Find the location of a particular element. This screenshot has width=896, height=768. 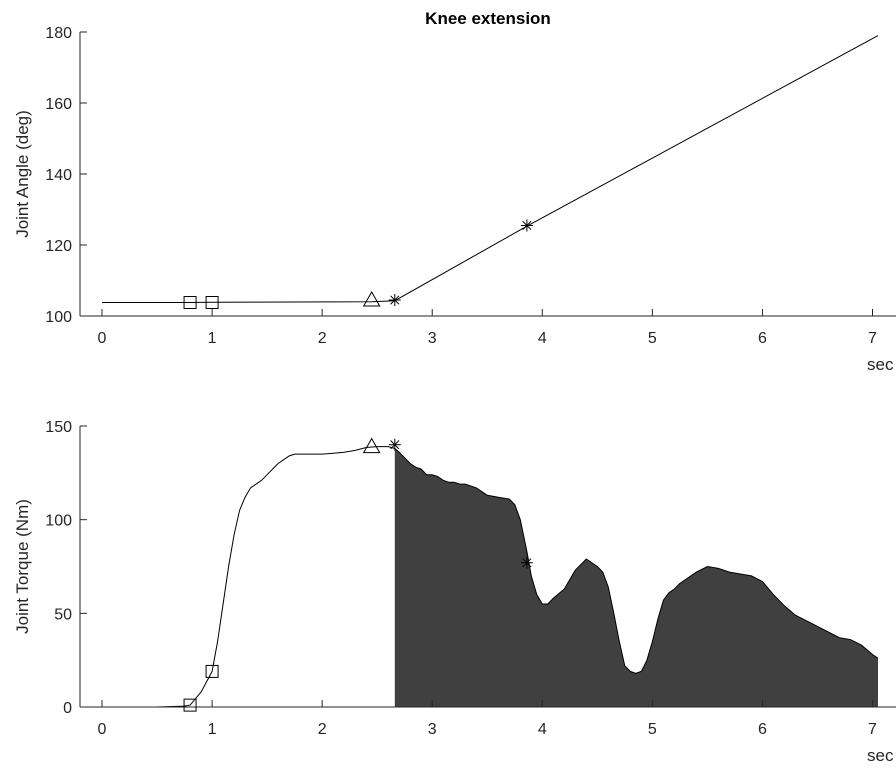

angle-y-tick-label: 160 is located at coordinates (58, 104).